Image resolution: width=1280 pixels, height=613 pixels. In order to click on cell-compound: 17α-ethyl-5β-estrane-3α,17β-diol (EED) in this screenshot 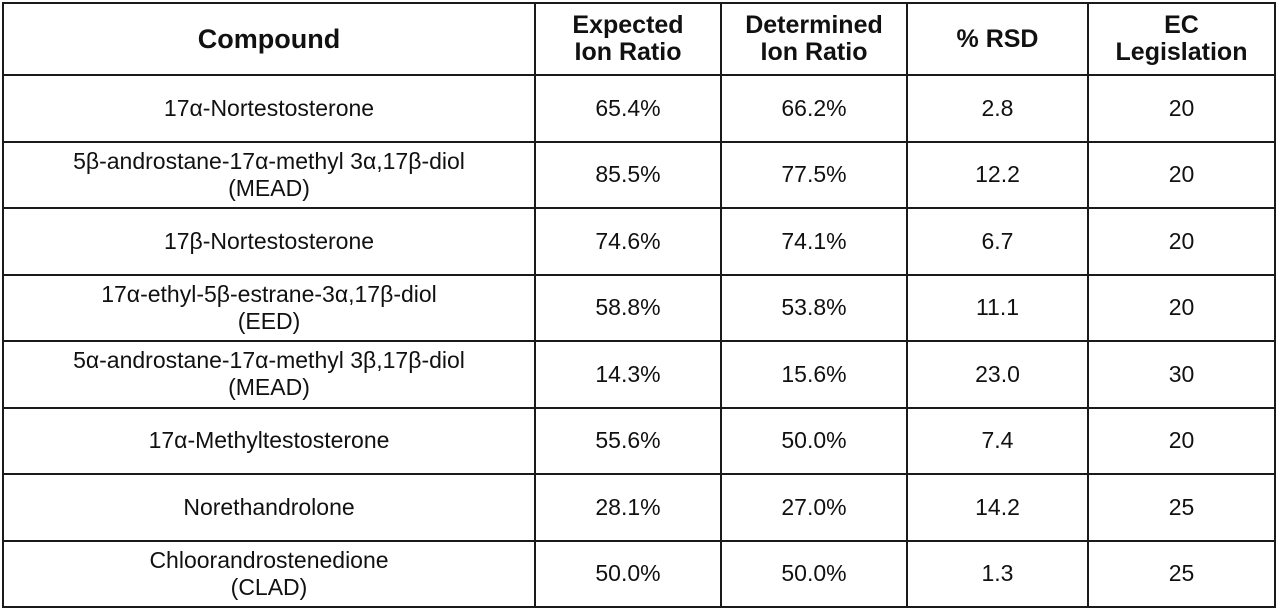, I will do `click(269, 307)`.